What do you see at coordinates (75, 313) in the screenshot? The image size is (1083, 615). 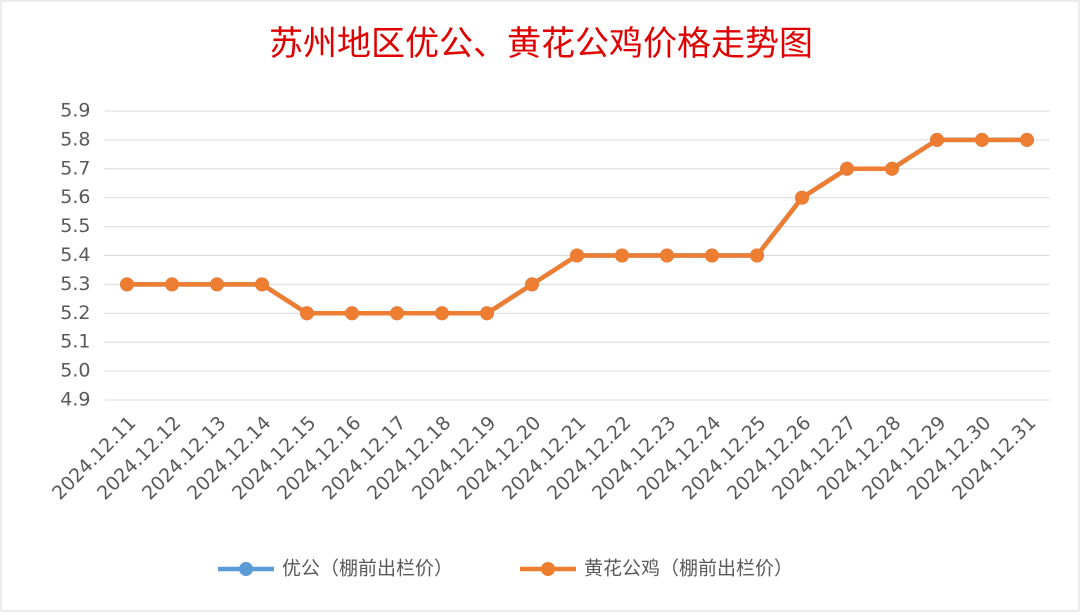 I see `y-tick-label: 5.2` at bounding box center [75, 313].